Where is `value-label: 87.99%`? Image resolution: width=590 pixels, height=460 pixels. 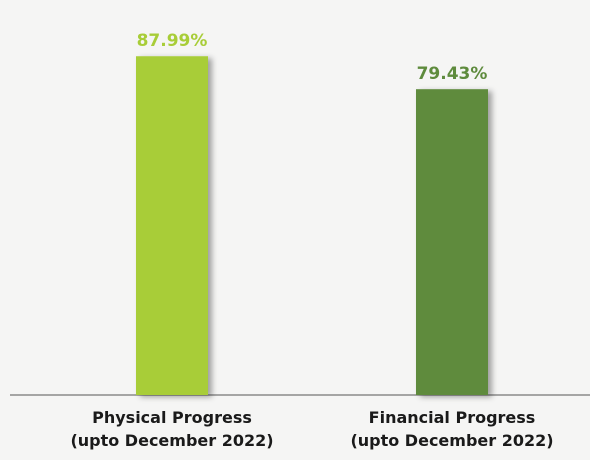
value-label: 87.99% is located at coordinates (172, 41).